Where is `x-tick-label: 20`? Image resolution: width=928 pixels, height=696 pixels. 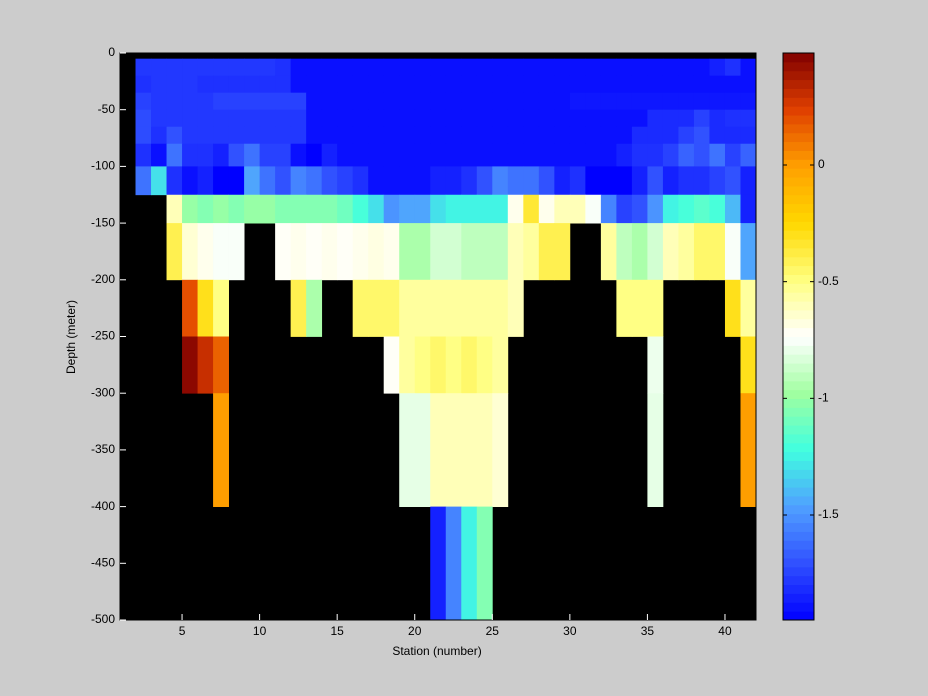
x-tick-label: 20 is located at coordinates (415, 631).